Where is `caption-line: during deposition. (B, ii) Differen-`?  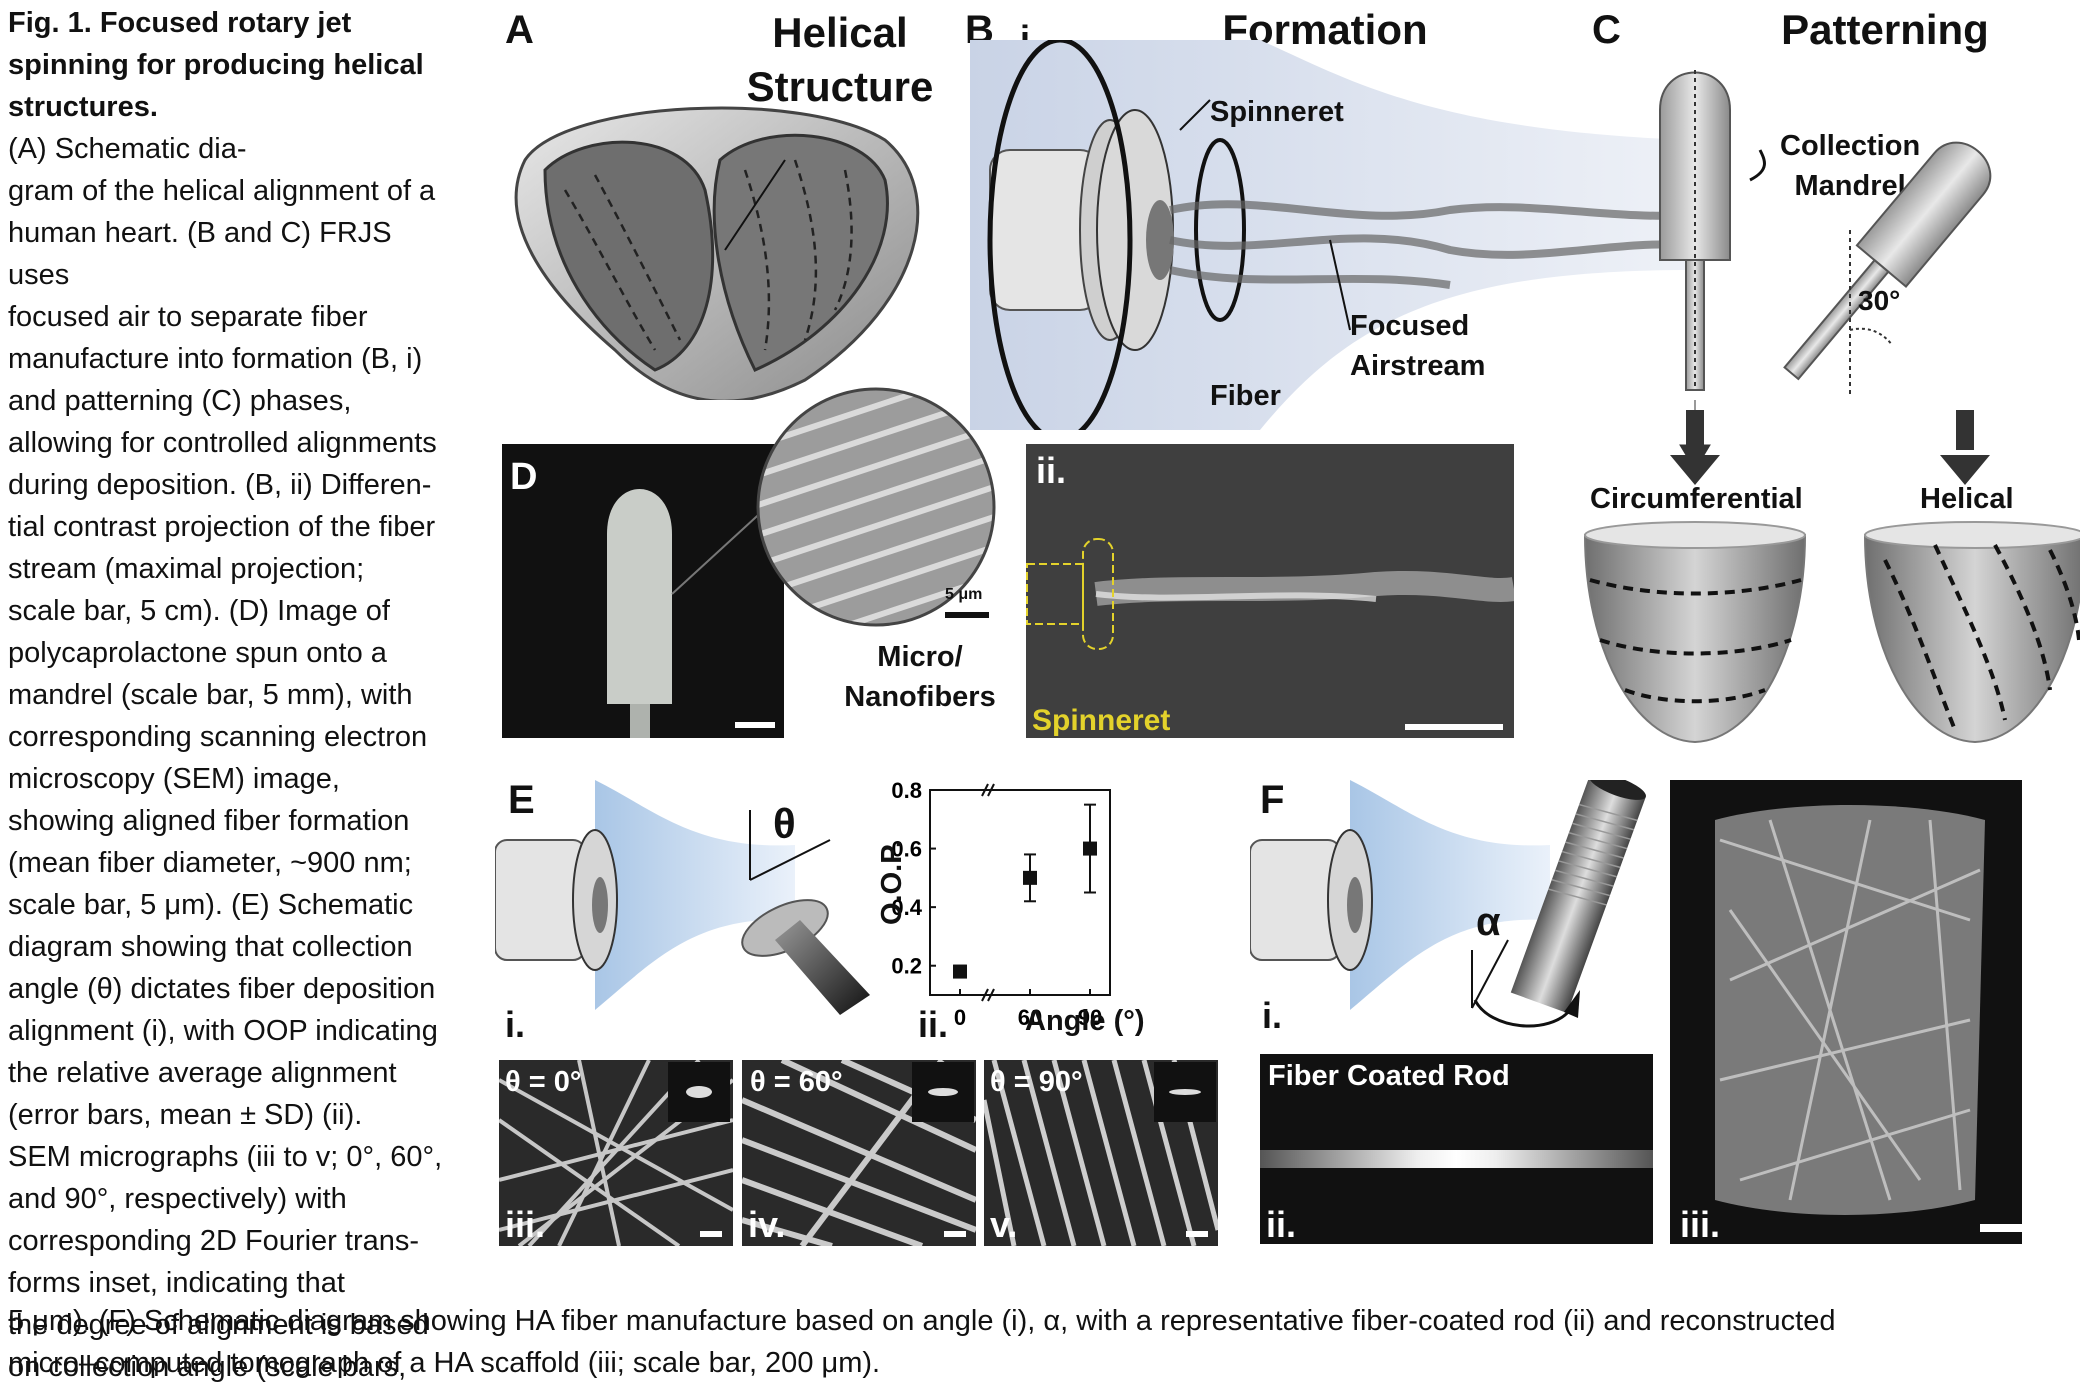
caption-line: during deposition. (B, ii) Differen- is located at coordinates (220, 485).